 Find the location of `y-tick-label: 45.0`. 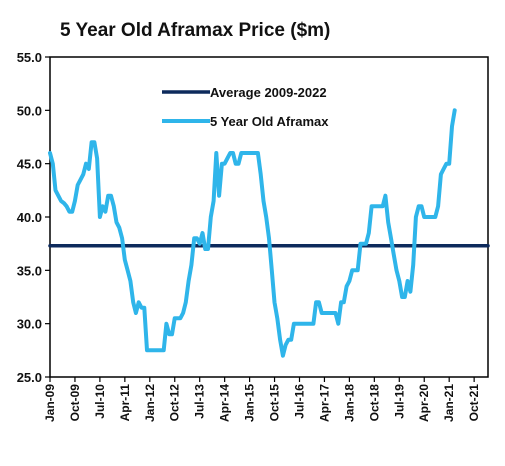

y-tick-label: 45.0 is located at coordinates (29, 164).